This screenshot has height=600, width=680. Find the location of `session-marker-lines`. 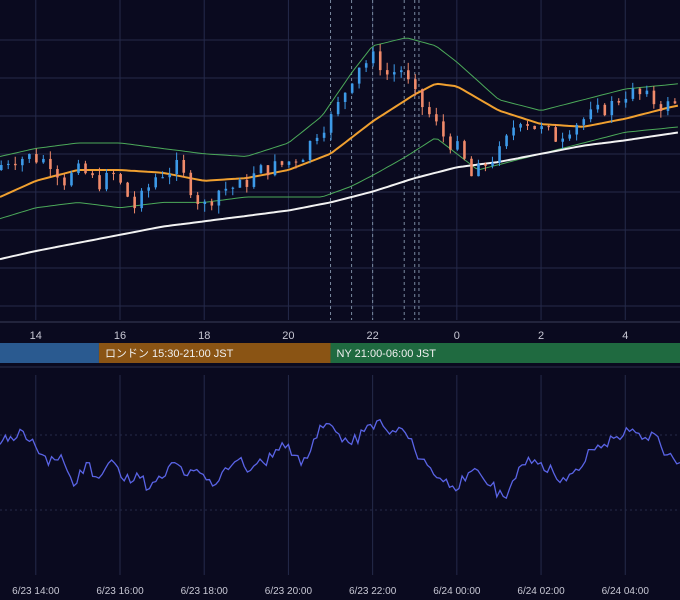

session-marker-lines is located at coordinates (375, 160).